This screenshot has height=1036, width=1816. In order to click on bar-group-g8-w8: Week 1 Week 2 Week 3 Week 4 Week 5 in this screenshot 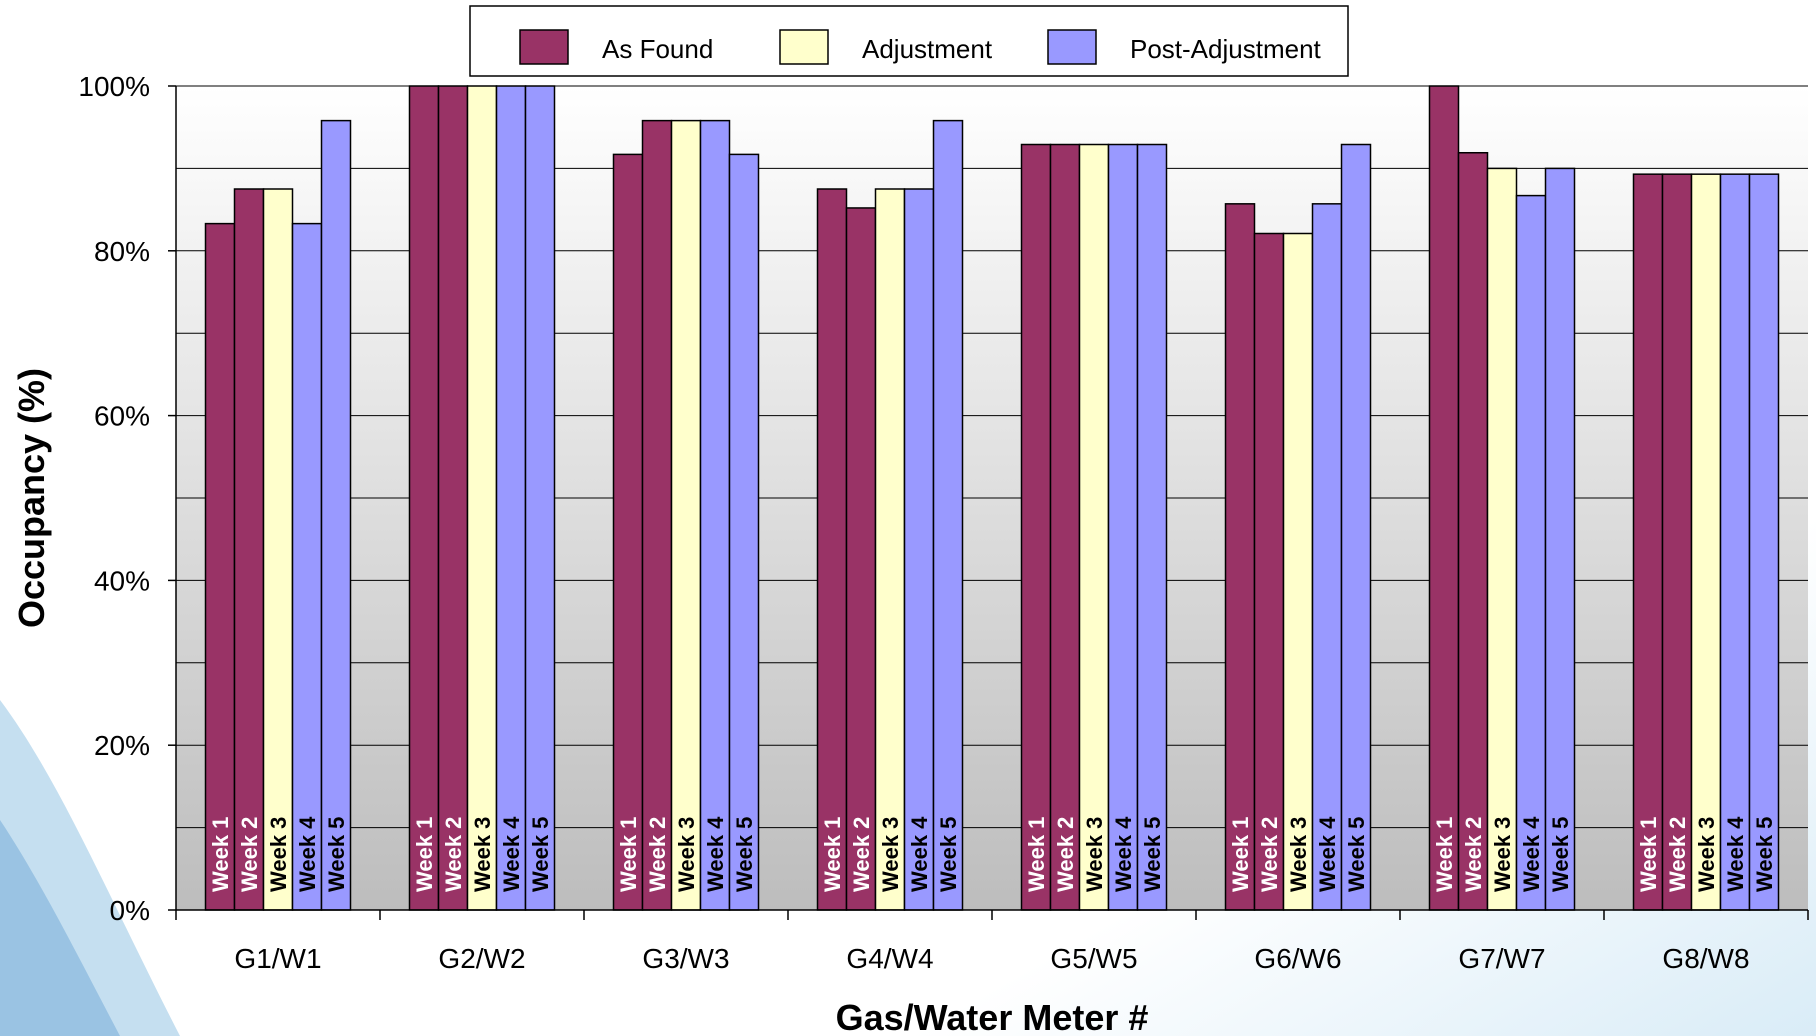, I will do `click(1706, 542)`.